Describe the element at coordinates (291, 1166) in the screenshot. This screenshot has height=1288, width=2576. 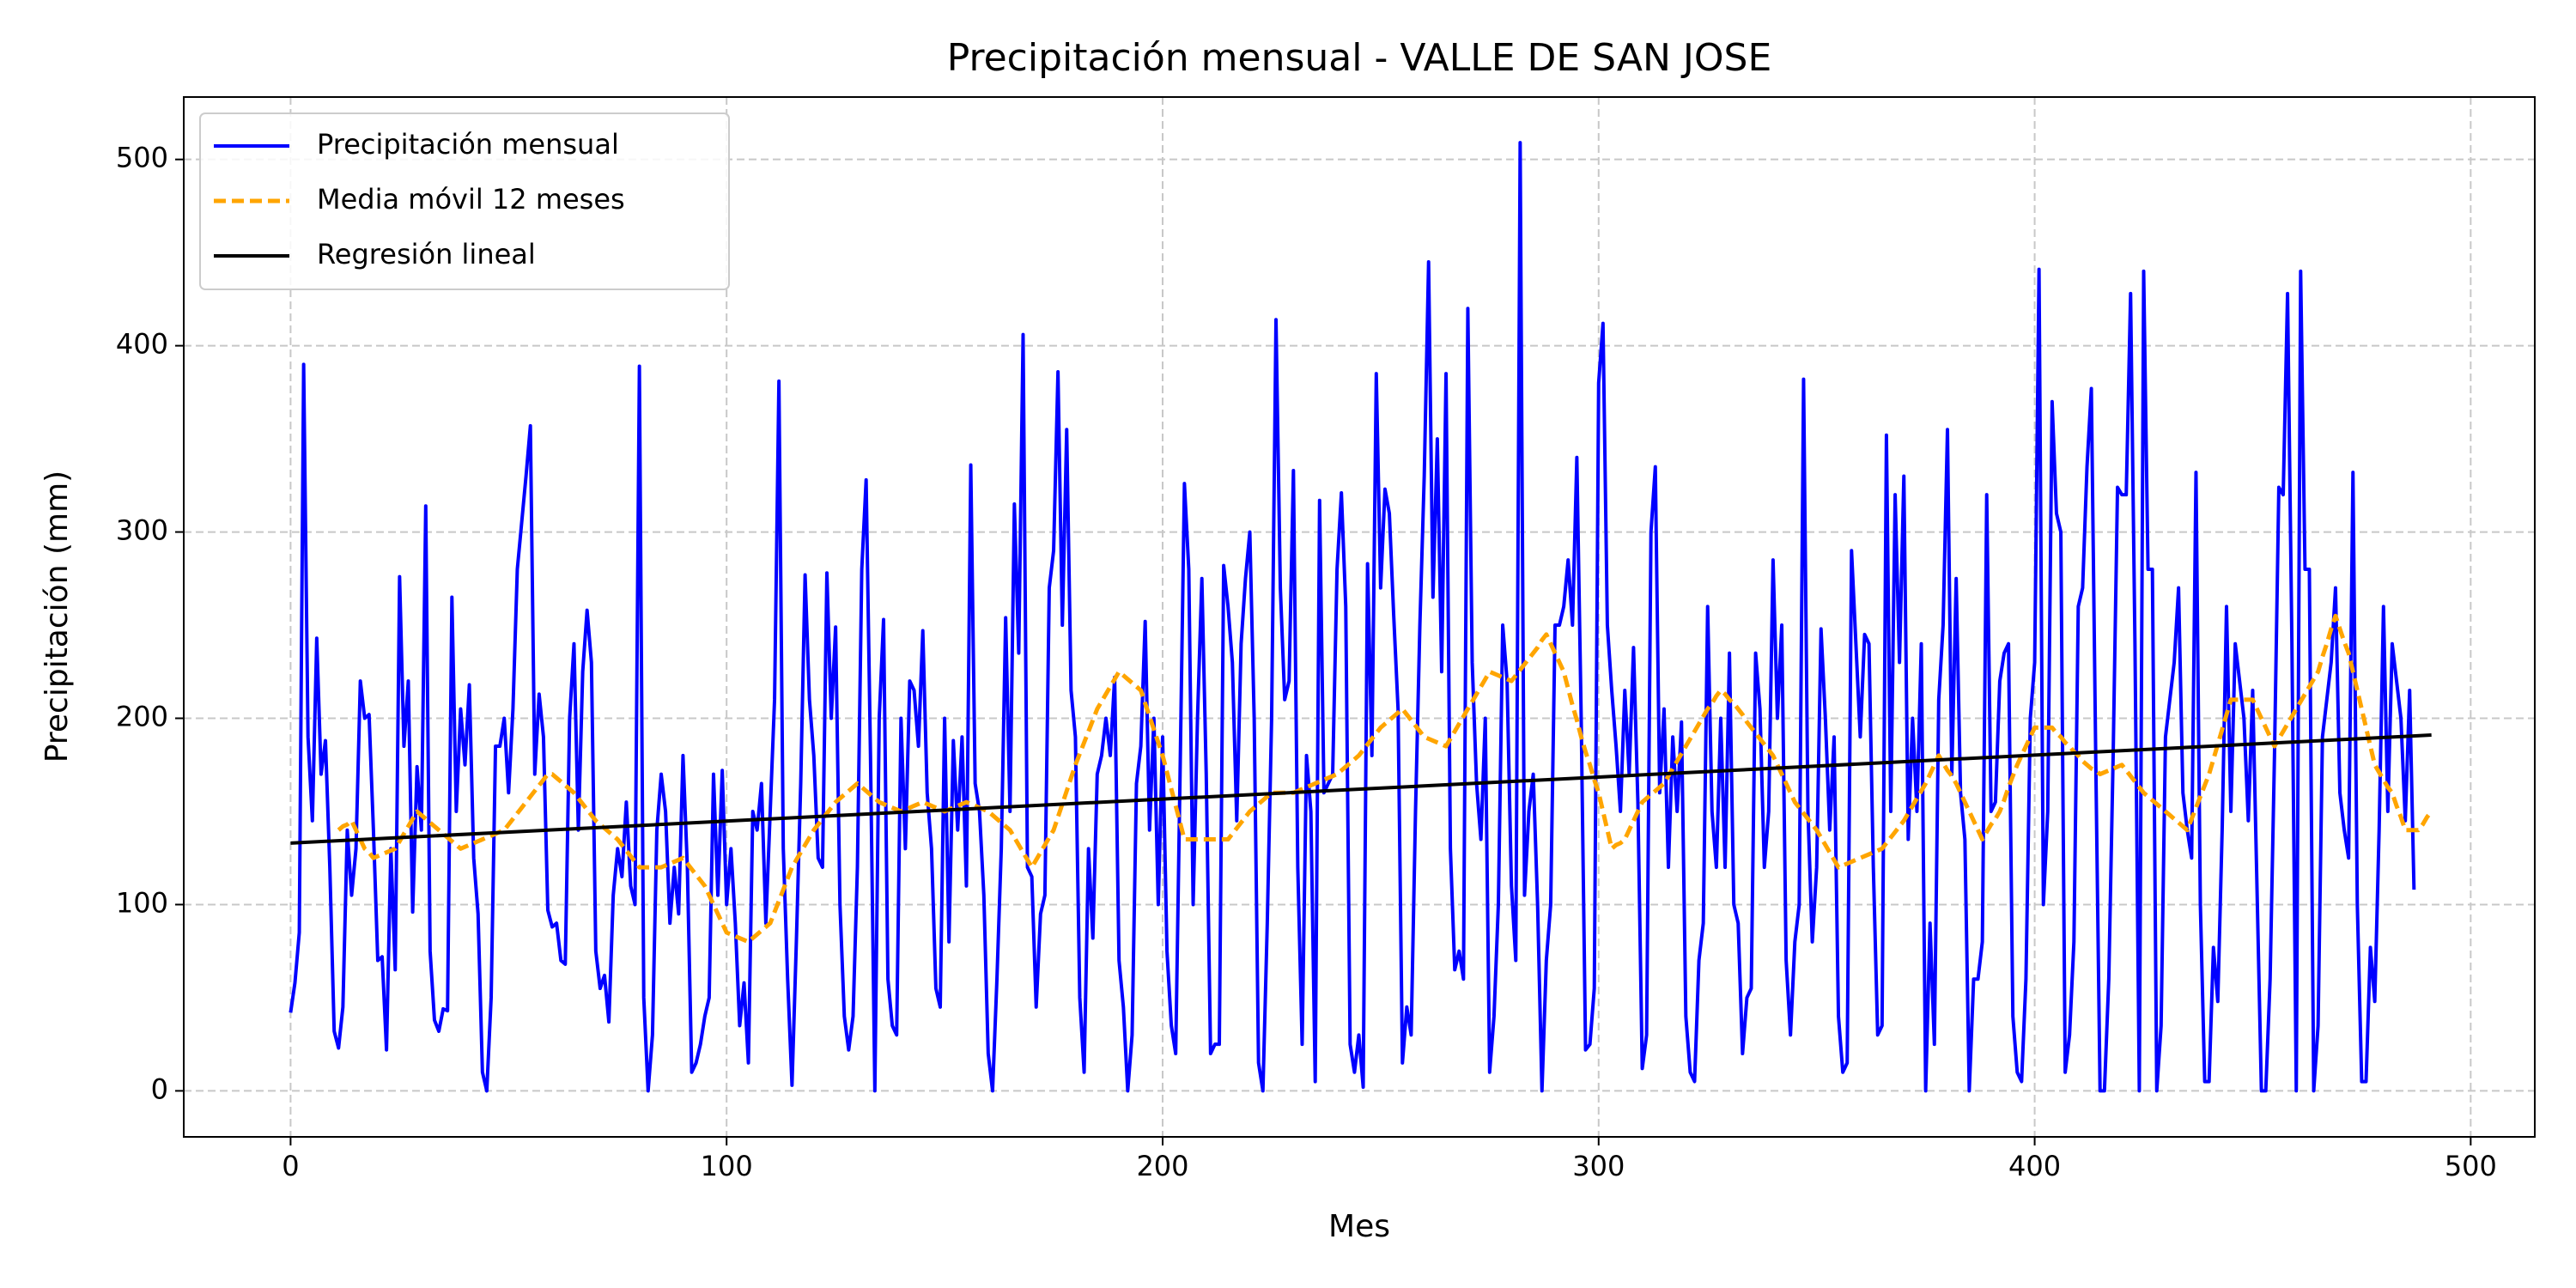
I see `x-tick-label: 0` at that location.